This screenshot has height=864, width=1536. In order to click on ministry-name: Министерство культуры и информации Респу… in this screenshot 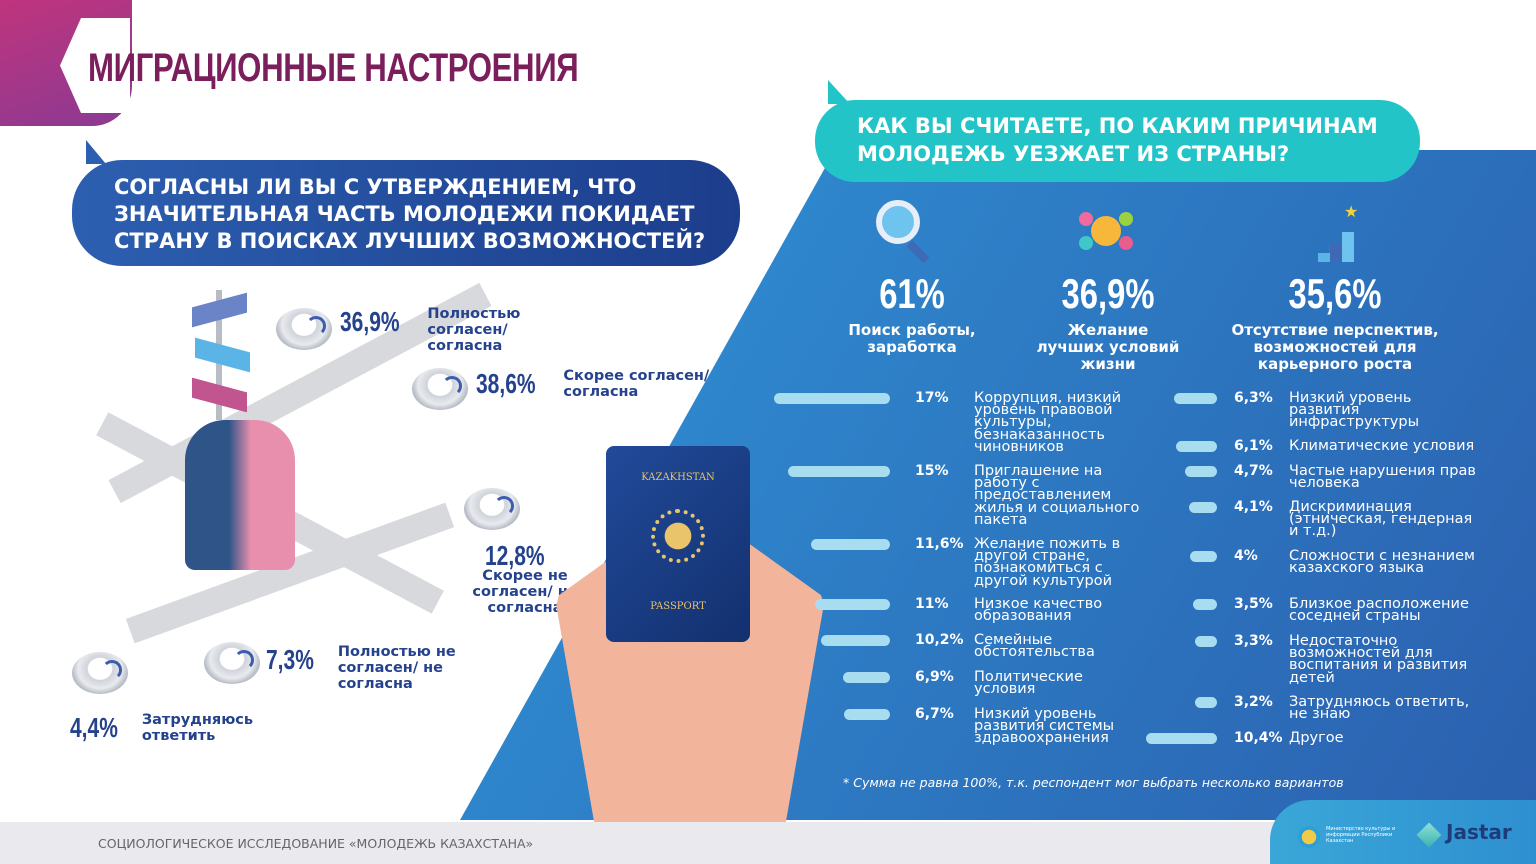, I will do `click(1361, 835)`.